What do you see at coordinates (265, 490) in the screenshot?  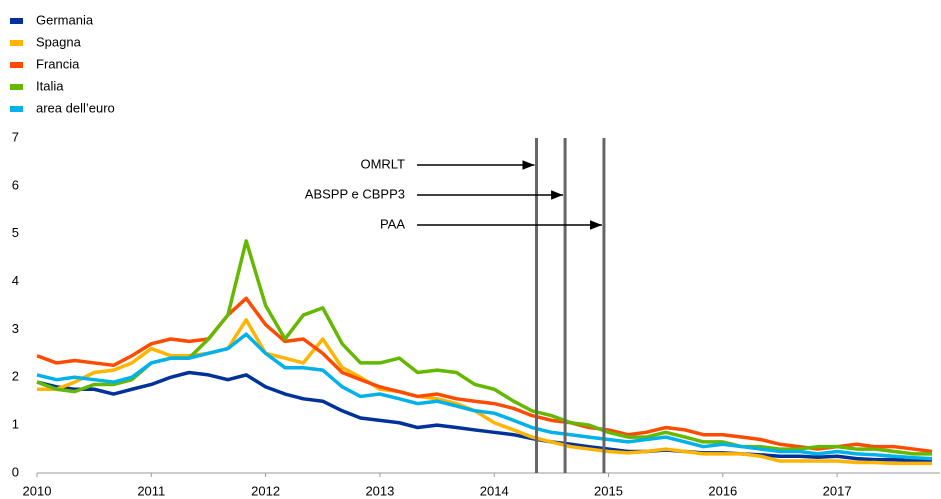 I see `x-tick-label: 2012` at bounding box center [265, 490].